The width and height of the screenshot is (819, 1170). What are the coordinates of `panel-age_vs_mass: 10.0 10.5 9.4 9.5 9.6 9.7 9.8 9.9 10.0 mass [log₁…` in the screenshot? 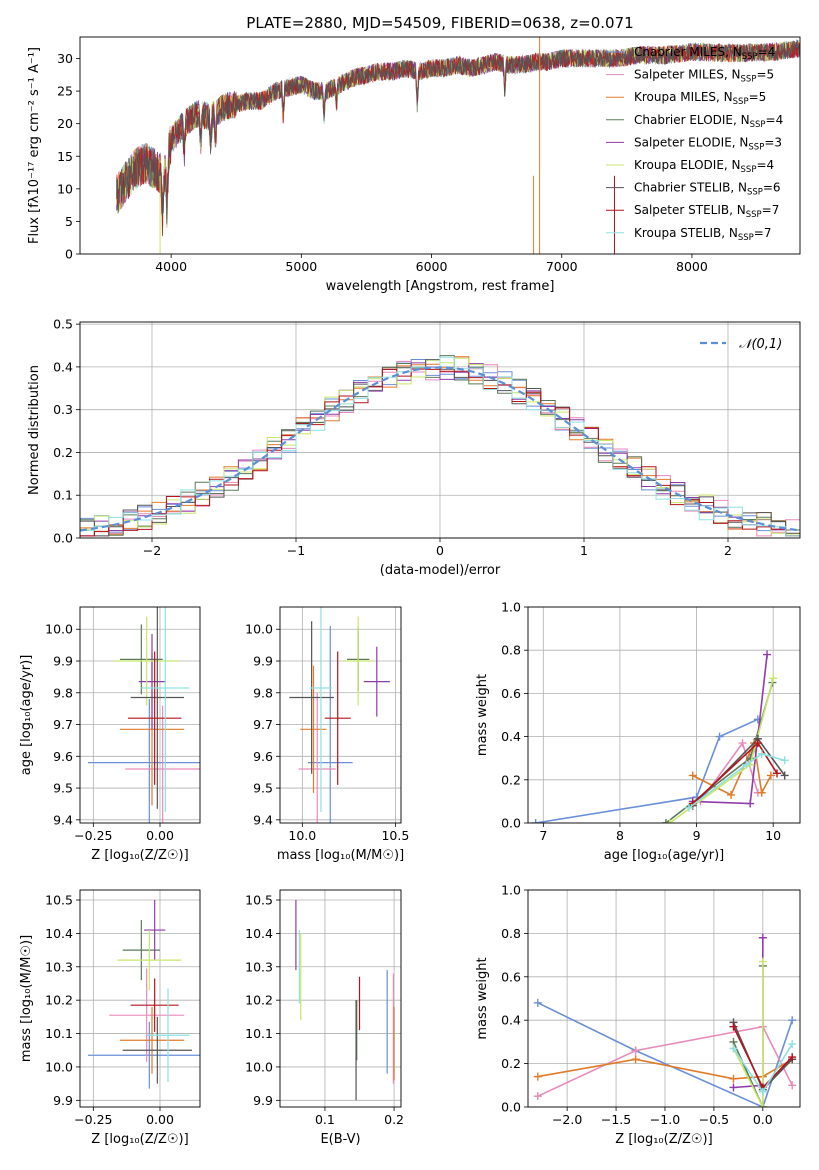 It's located at (327, 734).